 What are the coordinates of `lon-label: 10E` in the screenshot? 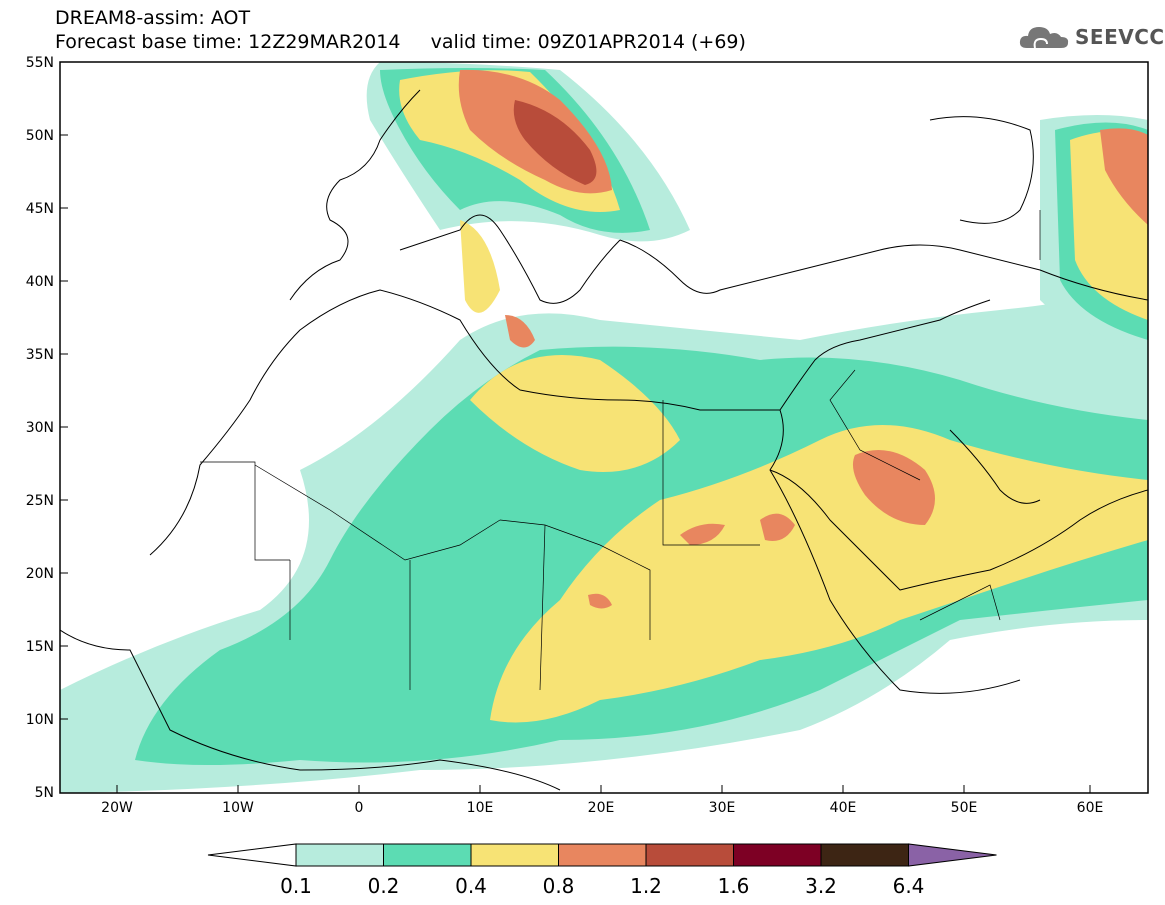 It's located at (480, 808).